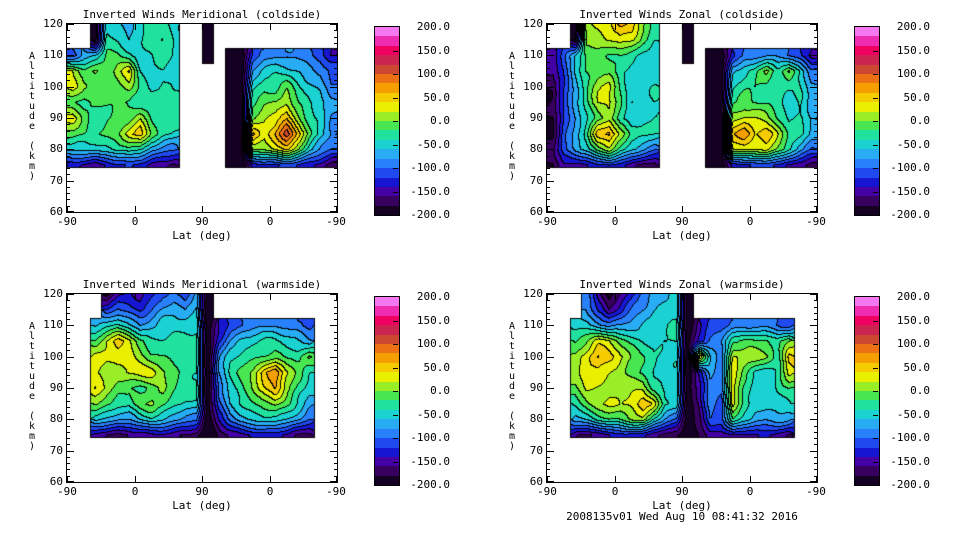 The height and width of the screenshot is (540, 960). What do you see at coordinates (56, 180) in the screenshot?
I see `y-axis-tick-label: 70` at bounding box center [56, 180].